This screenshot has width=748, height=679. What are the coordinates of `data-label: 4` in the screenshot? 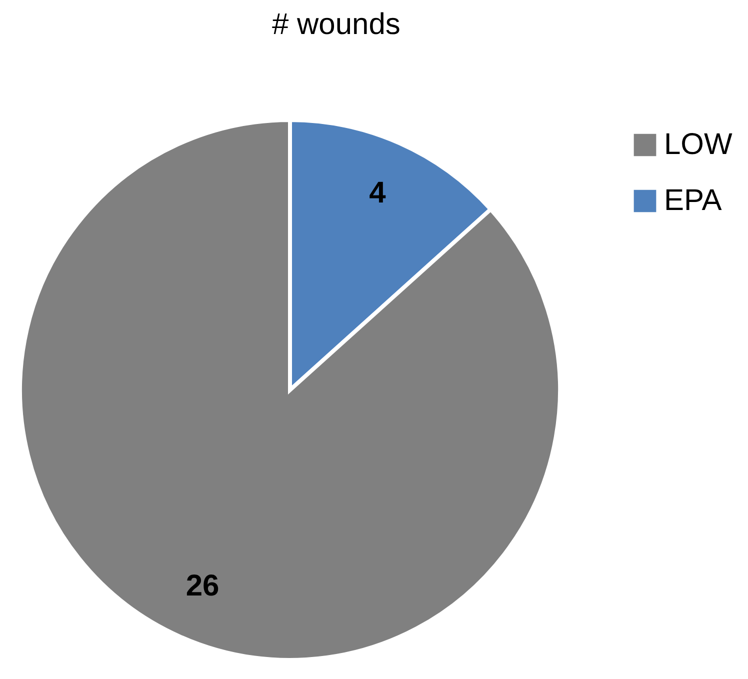 It's located at (377, 193).